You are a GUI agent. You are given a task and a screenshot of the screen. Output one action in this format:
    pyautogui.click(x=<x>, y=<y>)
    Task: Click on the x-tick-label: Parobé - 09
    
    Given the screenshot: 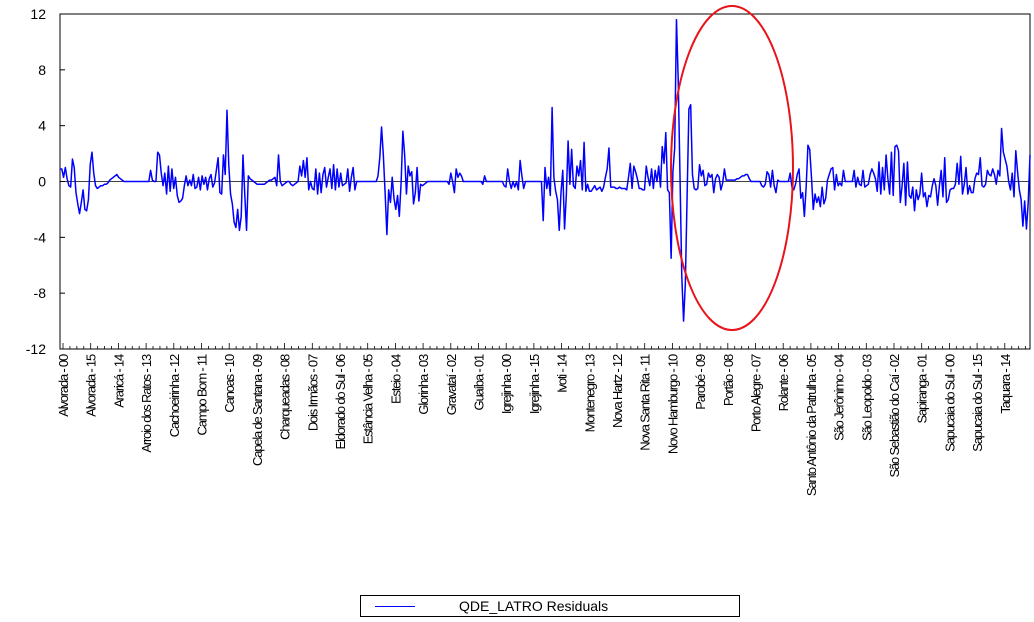 What is the action you would take?
    pyautogui.click(x=700, y=382)
    